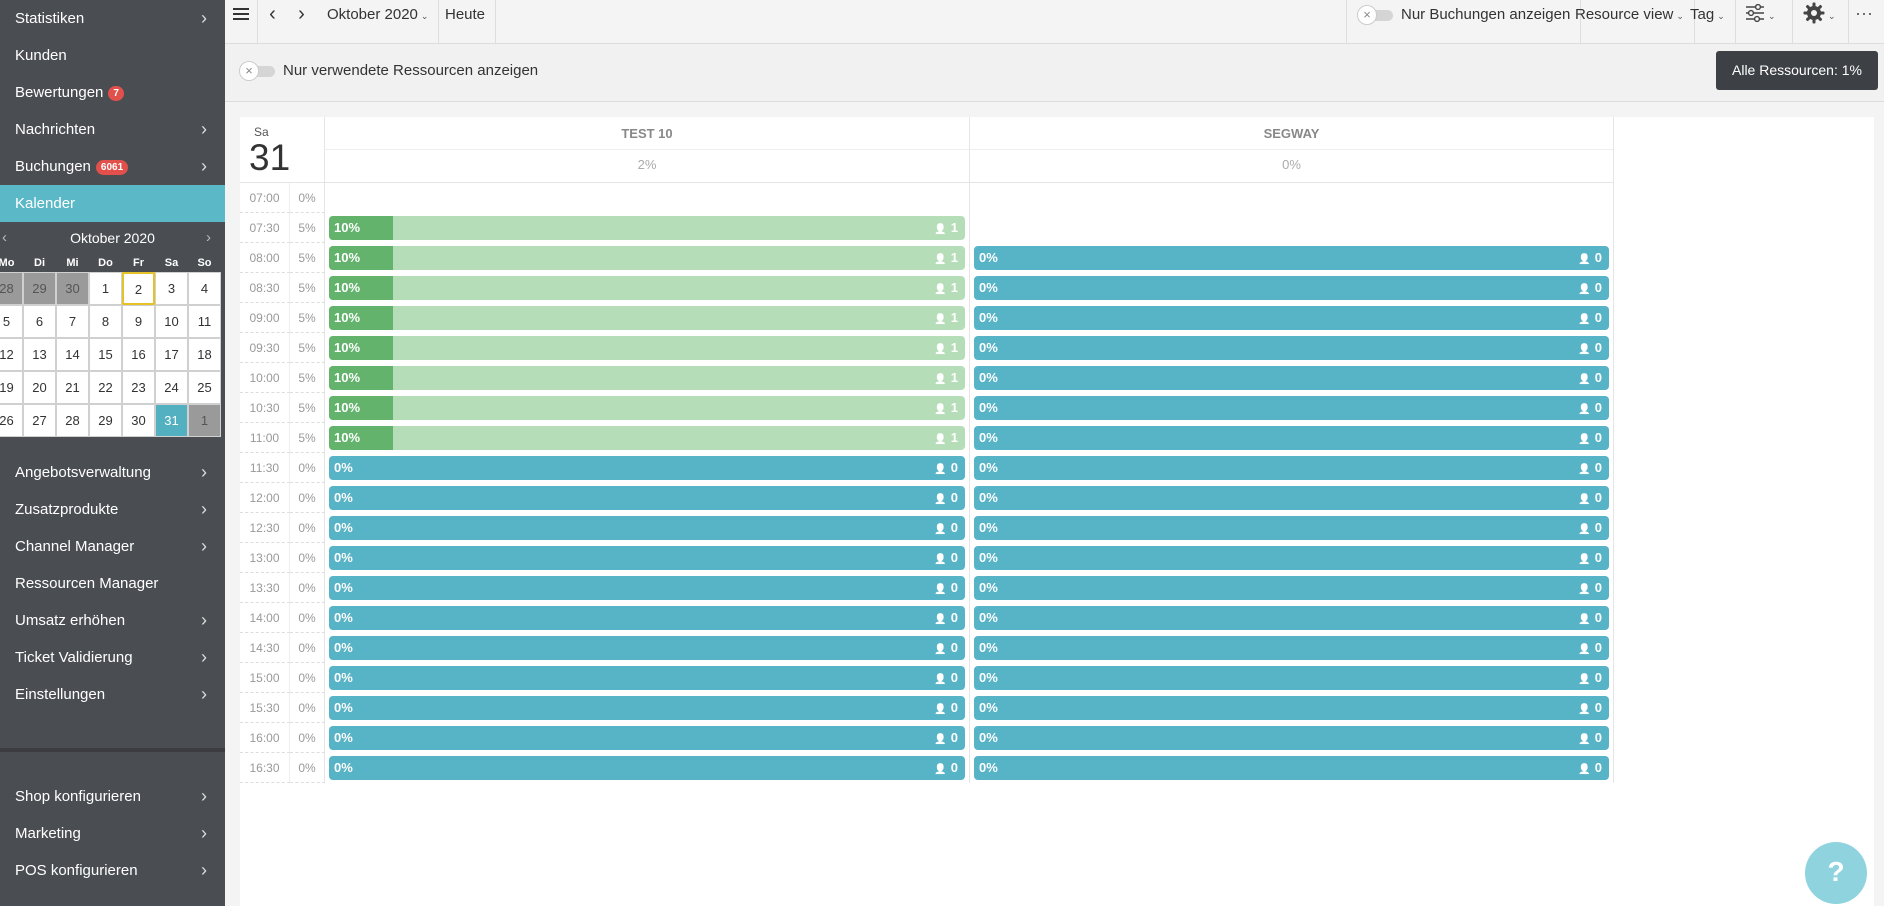 The width and height of the screenshot is (1884, 906). I want to click on sidebar-item-statistiken: Statistiken ›, so click(112, 18).